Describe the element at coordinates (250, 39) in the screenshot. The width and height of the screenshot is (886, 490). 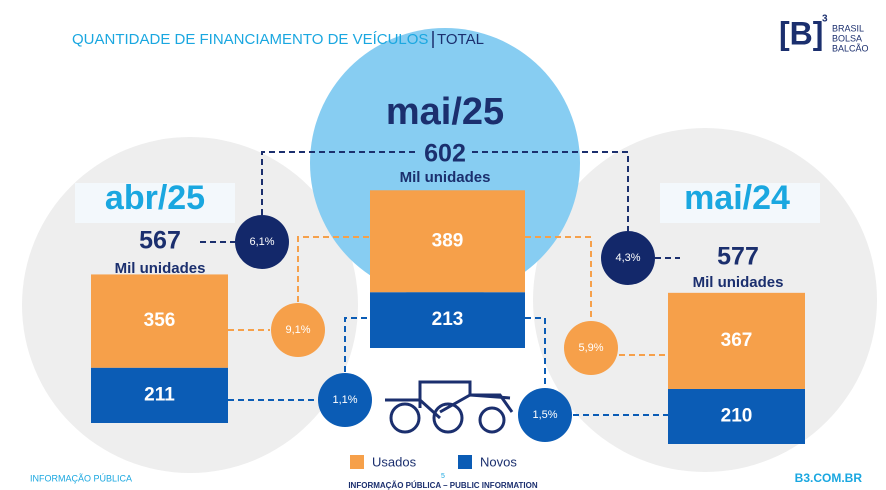
I see `title: QUANTIDADE DE FINANCIAMENTO DE VEÍCULOS` at that location.